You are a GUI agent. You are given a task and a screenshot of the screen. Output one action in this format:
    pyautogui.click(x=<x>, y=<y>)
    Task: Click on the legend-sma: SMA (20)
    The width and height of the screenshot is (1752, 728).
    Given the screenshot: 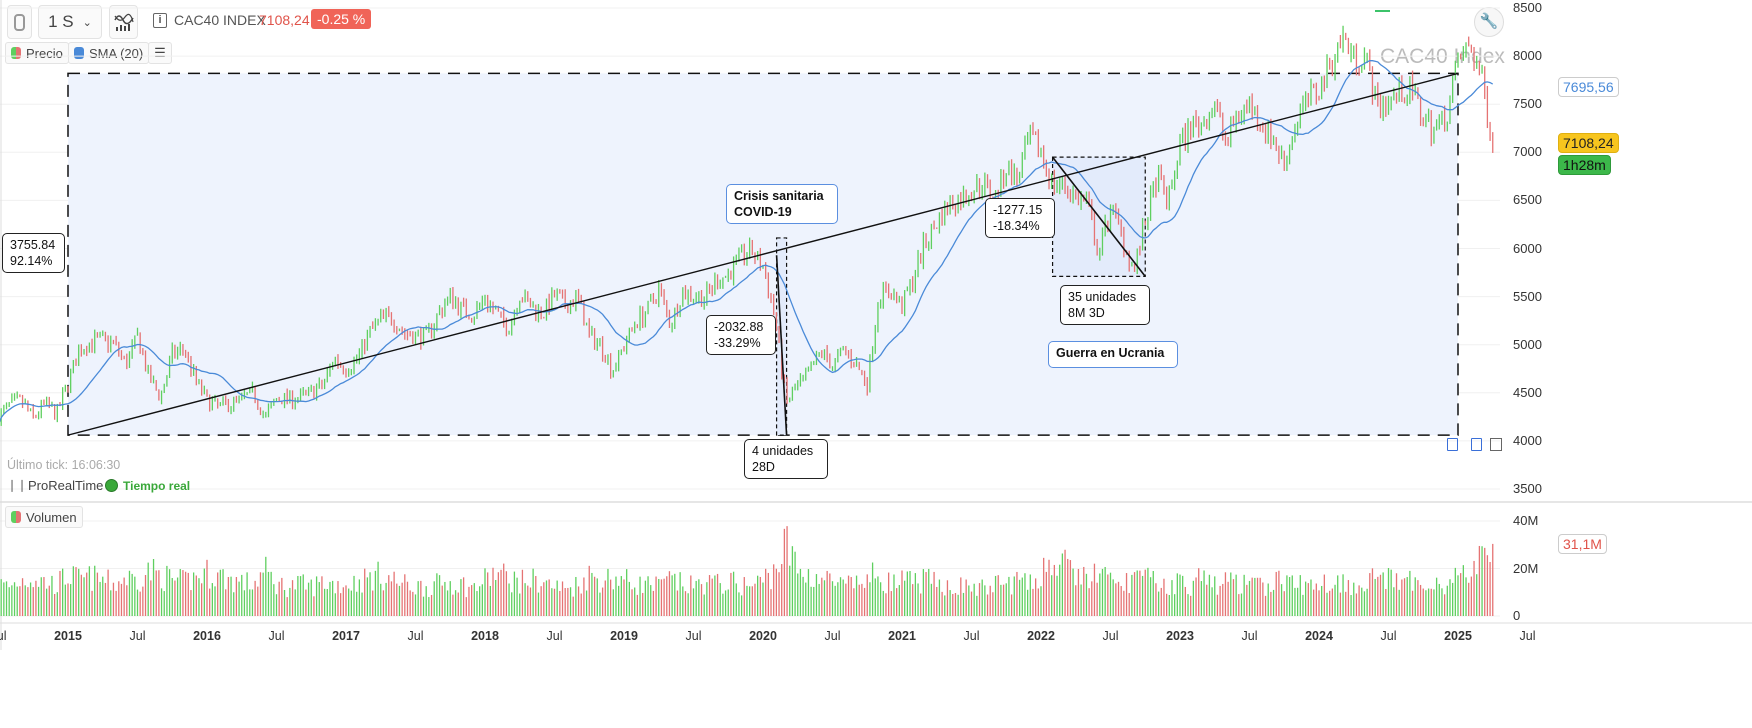 What is the action you would take?
    pyautogui.click(x=109, y=53)
    